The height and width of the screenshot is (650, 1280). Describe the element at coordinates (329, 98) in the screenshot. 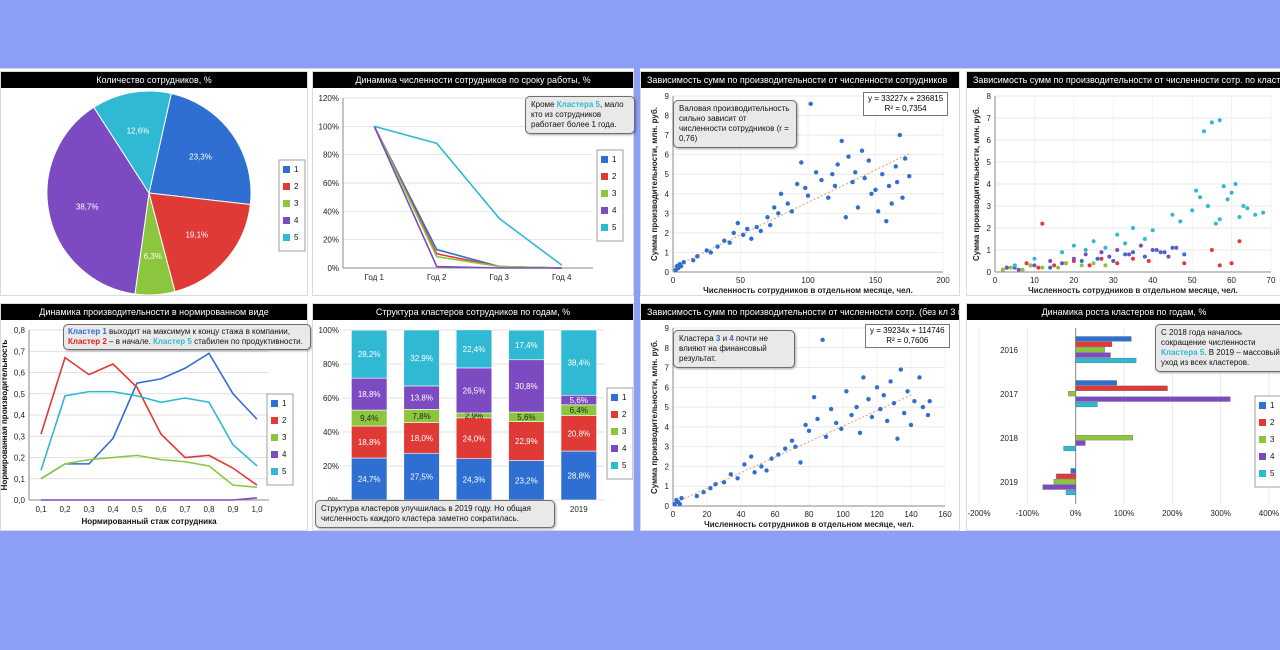

I see `tenure-y-tick: 120%` at that location.